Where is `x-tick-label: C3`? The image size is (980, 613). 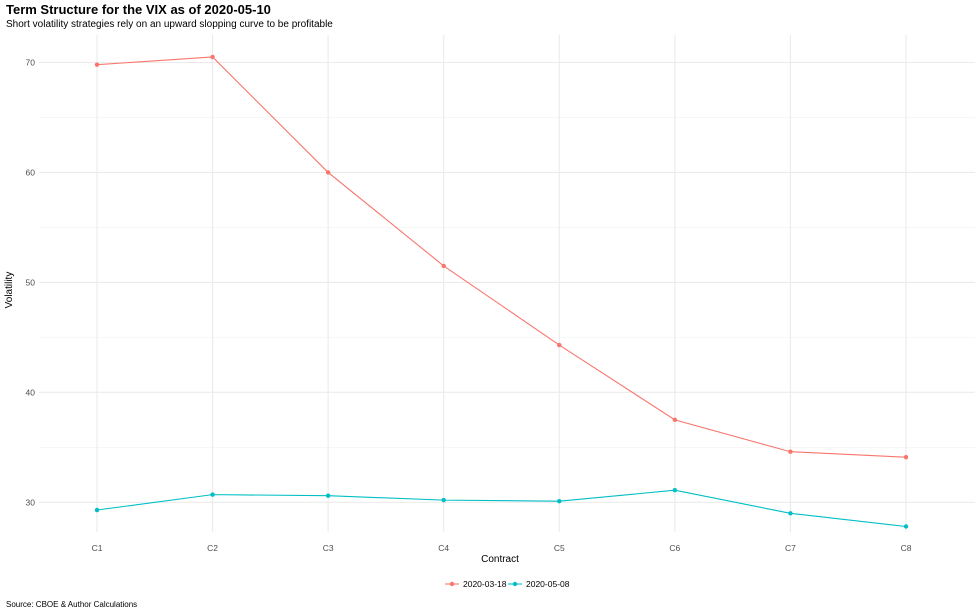
x-tick-label: C3 is located at coordinates (328, 548).